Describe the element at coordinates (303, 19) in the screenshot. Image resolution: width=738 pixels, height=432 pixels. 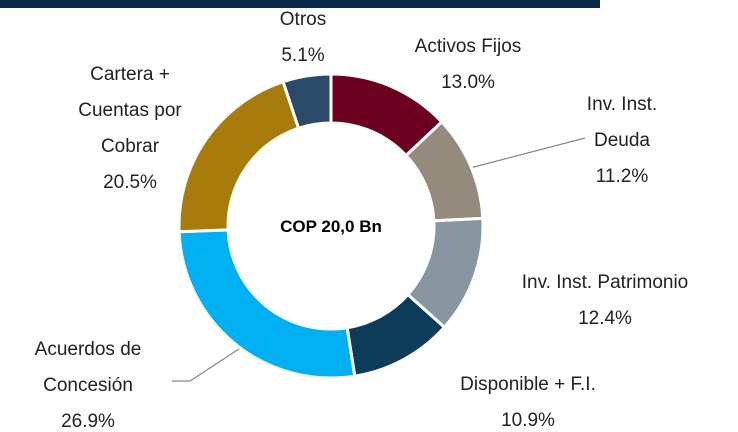
I see `category-label: Otros` at that location.